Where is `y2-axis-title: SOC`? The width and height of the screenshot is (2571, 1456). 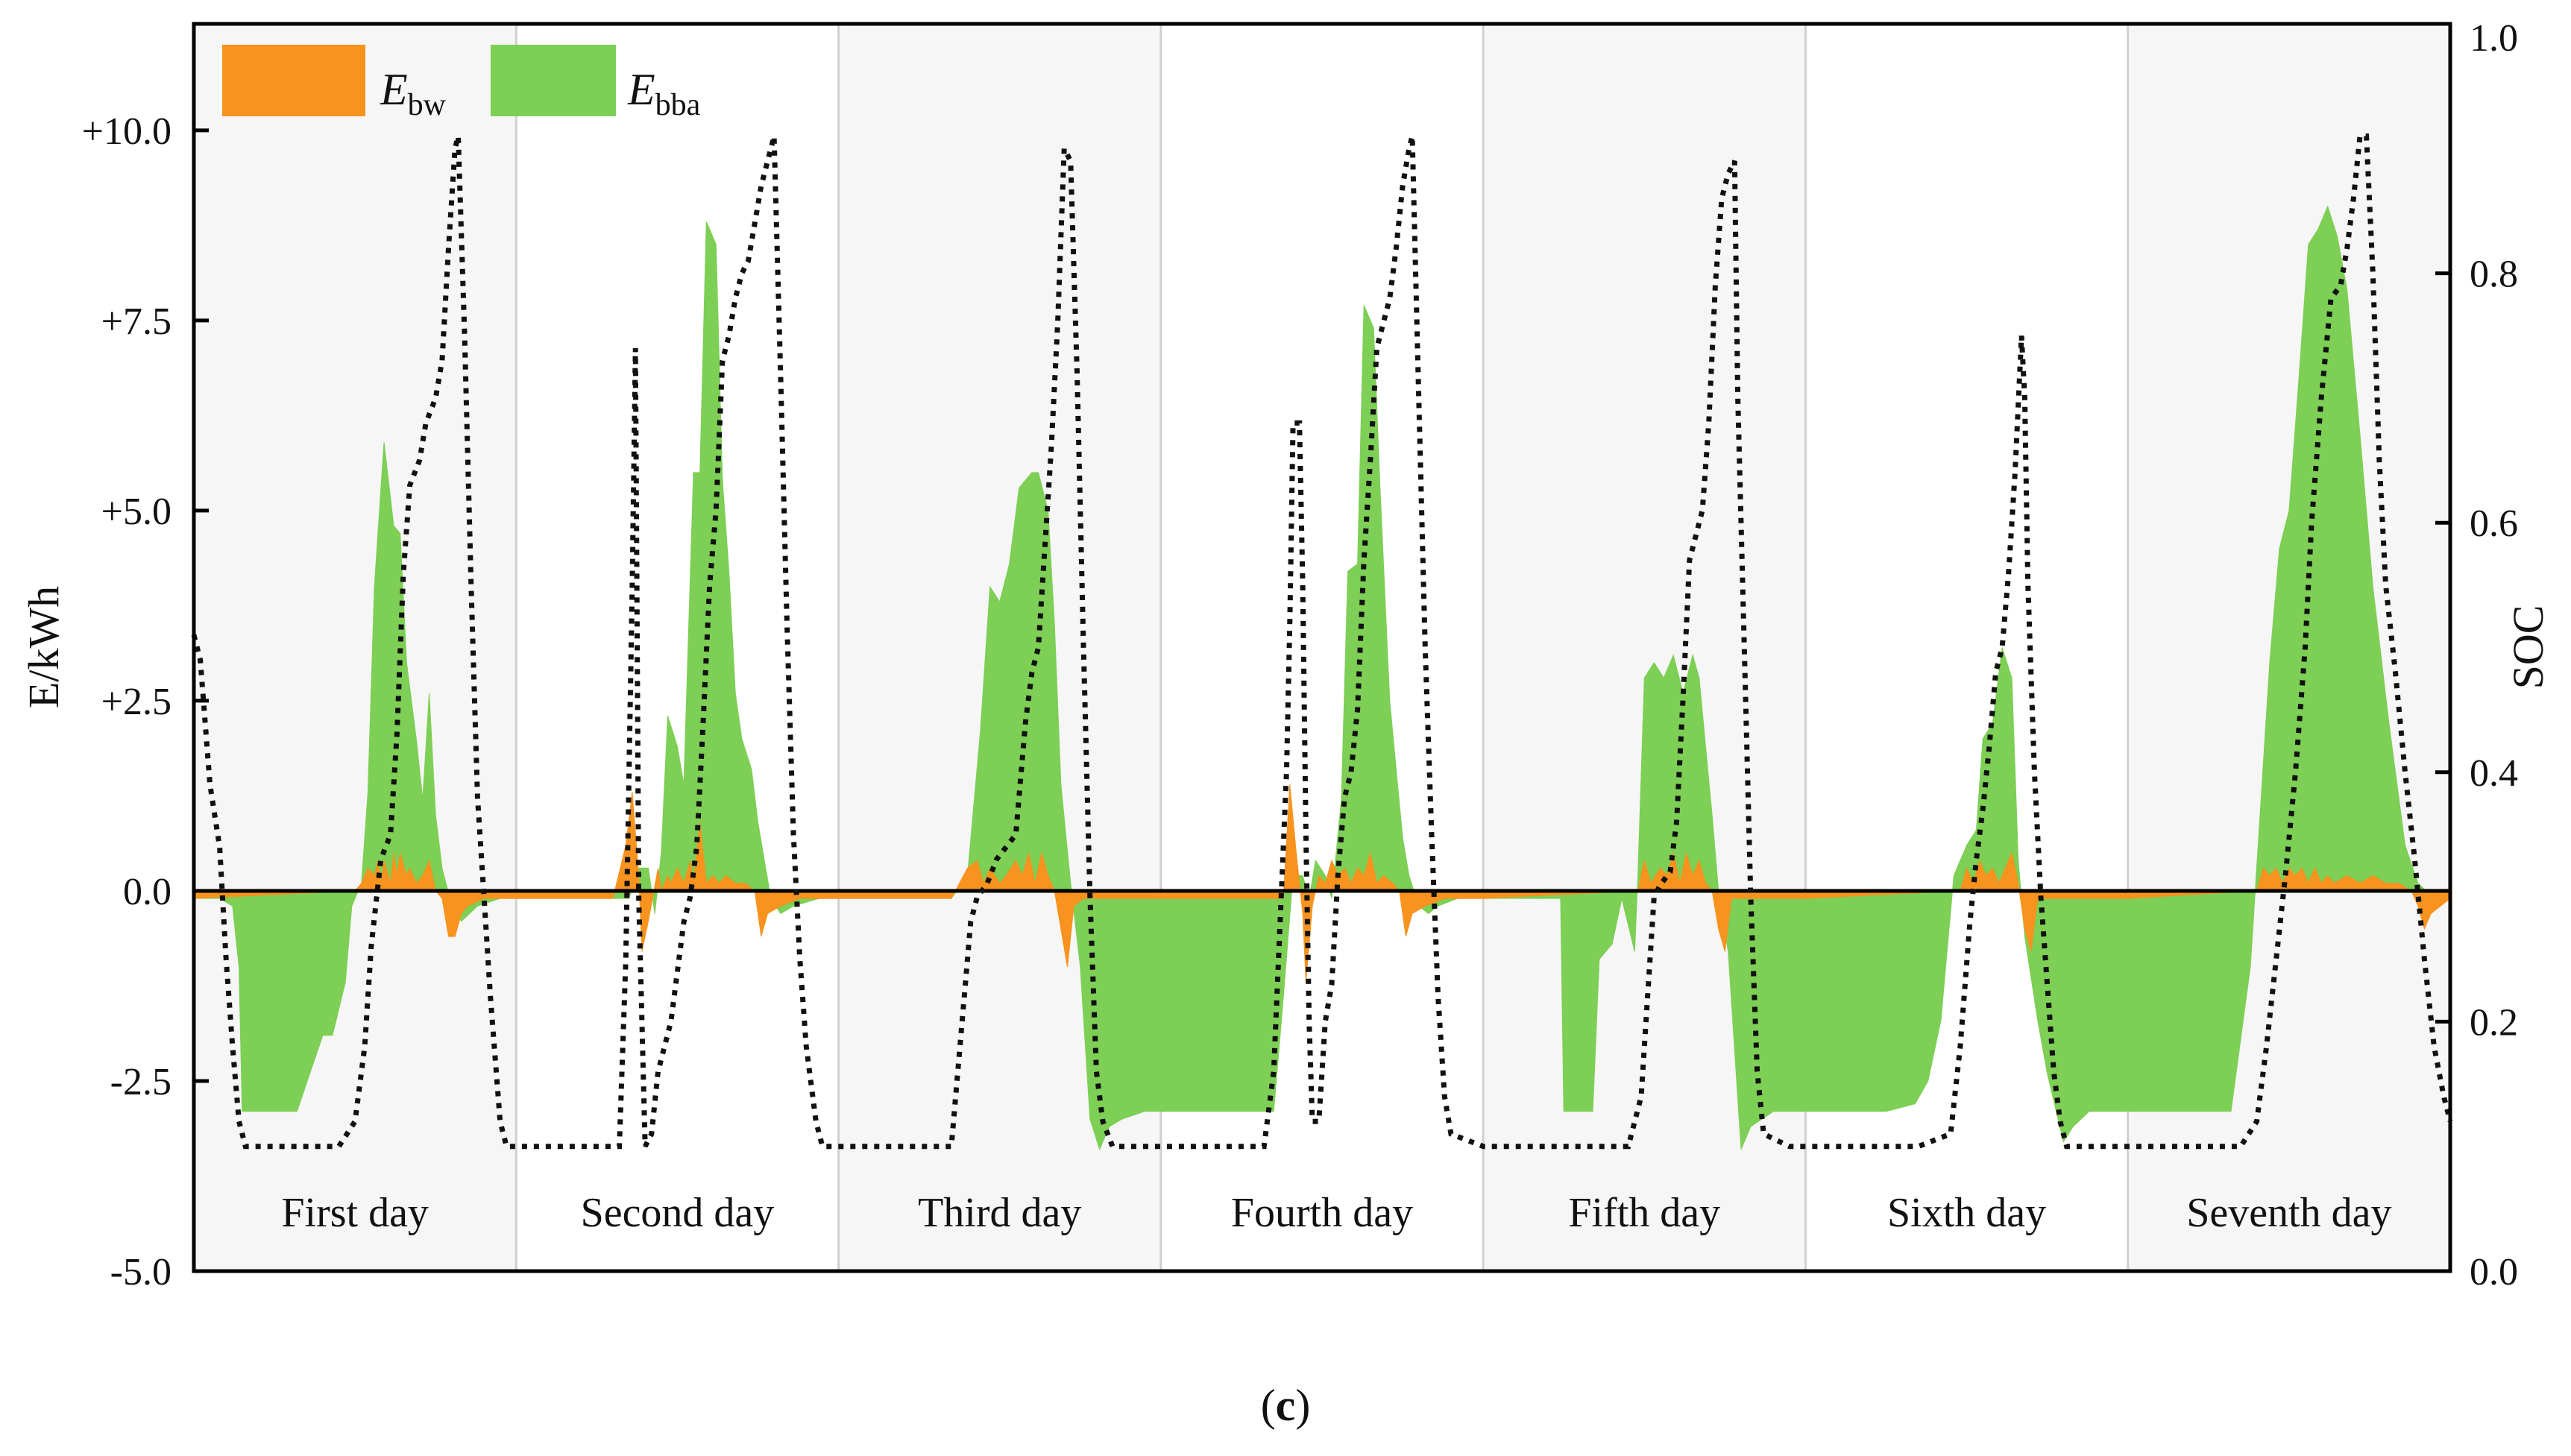
y2-axis-title: SOC is located at coordinates (2528, 647).